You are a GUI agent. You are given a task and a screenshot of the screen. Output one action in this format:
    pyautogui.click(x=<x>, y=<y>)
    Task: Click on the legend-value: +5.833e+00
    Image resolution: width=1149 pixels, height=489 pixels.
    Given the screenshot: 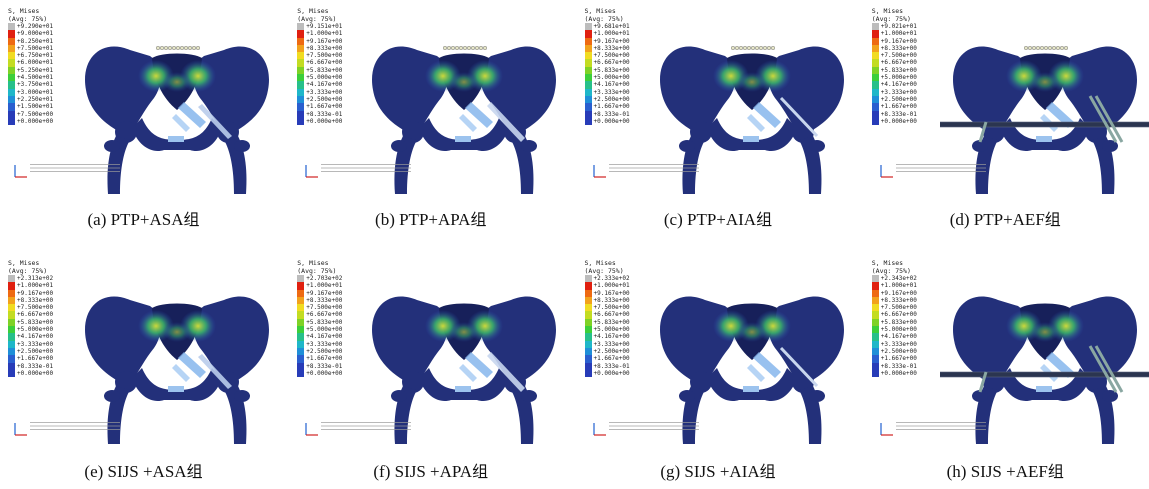 What is the action you would take?
    pyautogui.click(x=324, y=70)
    